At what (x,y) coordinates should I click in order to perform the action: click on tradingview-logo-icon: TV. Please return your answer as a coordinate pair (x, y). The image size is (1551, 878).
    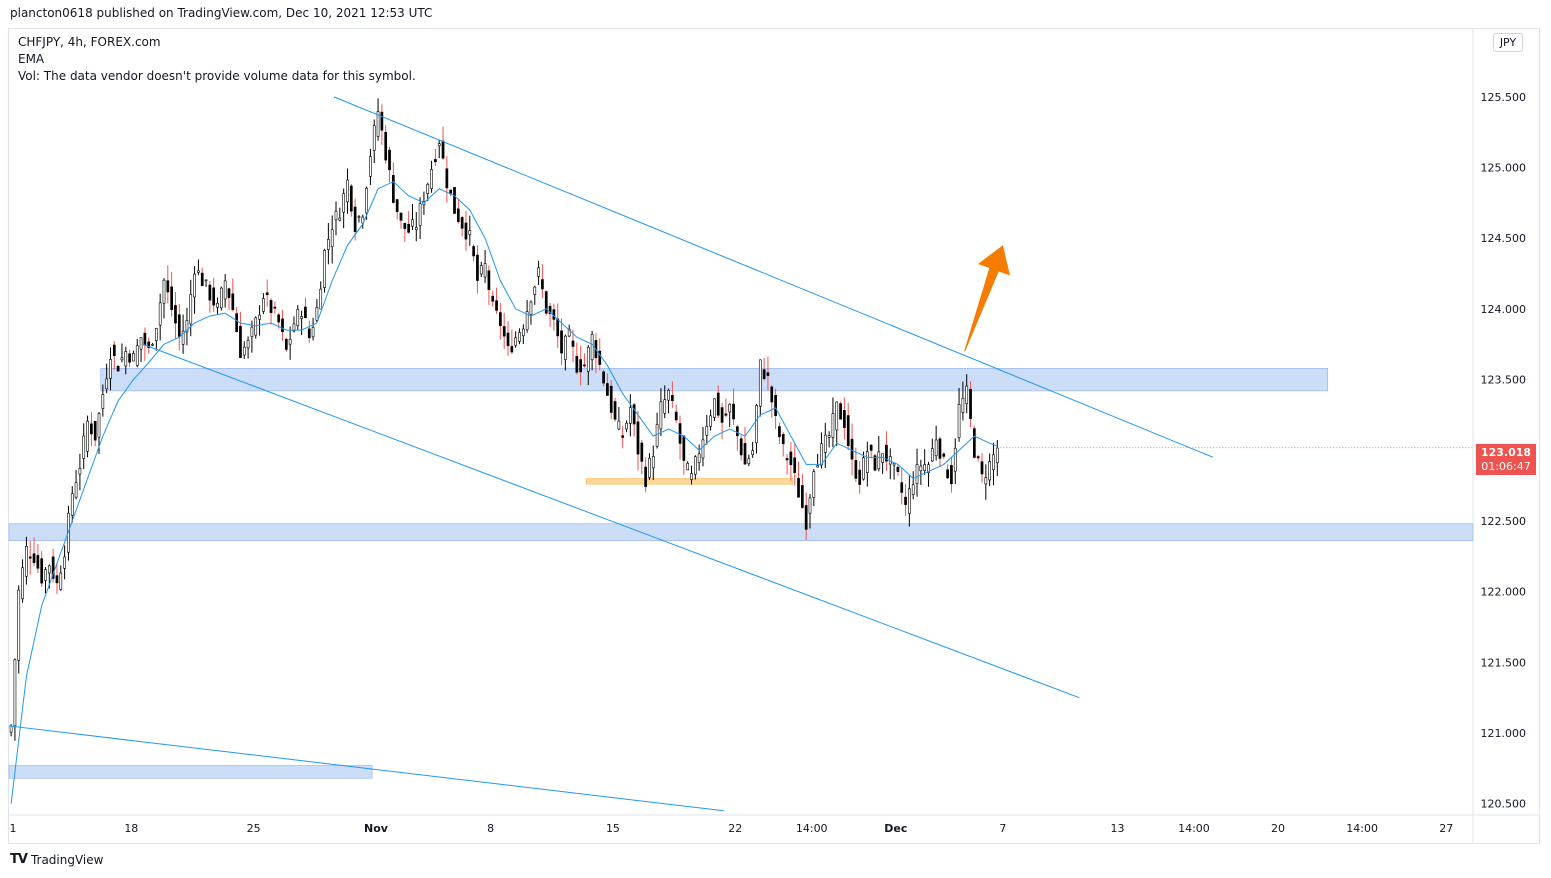
    Looking at the image, I should click on (19, 859).